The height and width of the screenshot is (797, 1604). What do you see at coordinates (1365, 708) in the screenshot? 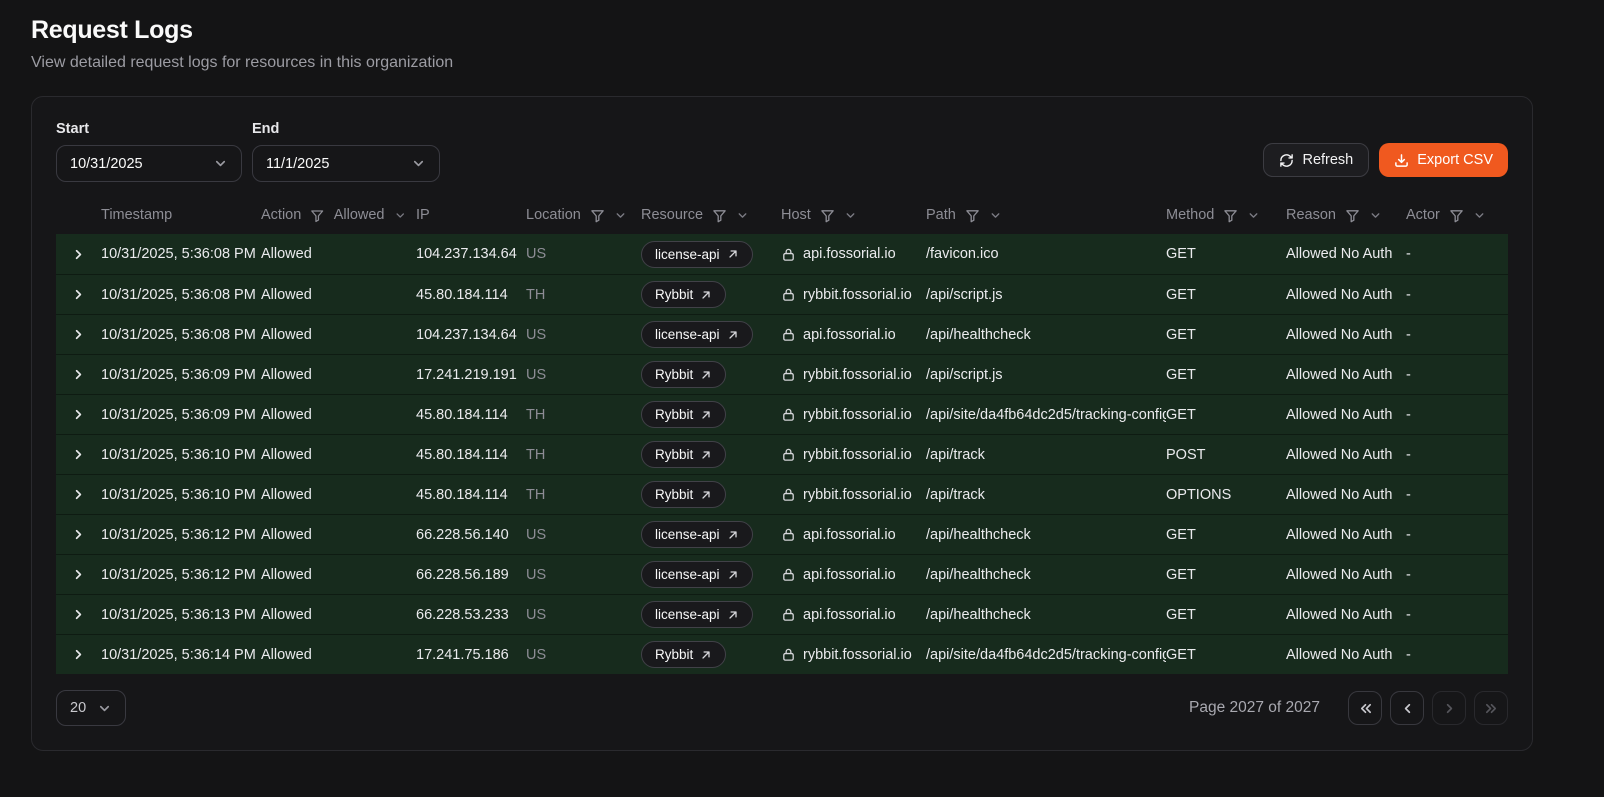
I see `first-page-button` at bounding box center [1365, 708].